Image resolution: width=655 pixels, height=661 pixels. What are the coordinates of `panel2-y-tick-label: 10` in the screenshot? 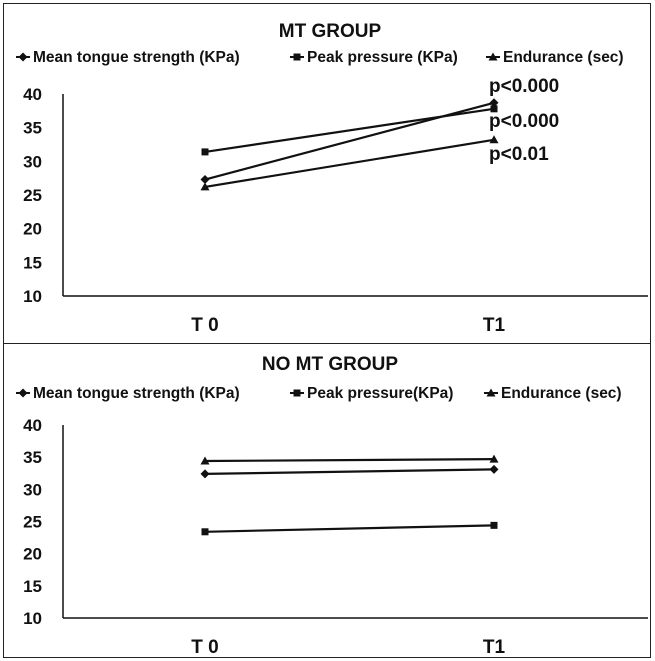 It's located at (32, 618).